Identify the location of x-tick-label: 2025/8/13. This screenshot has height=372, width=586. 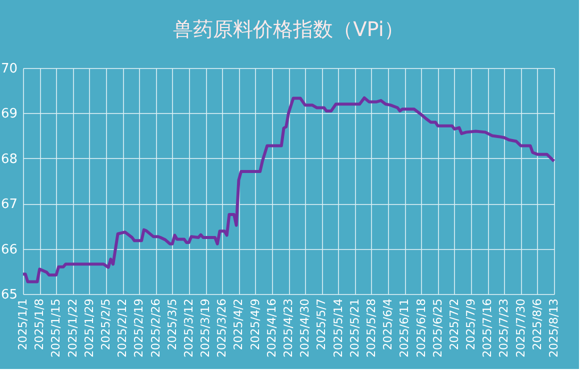
(553, 328).